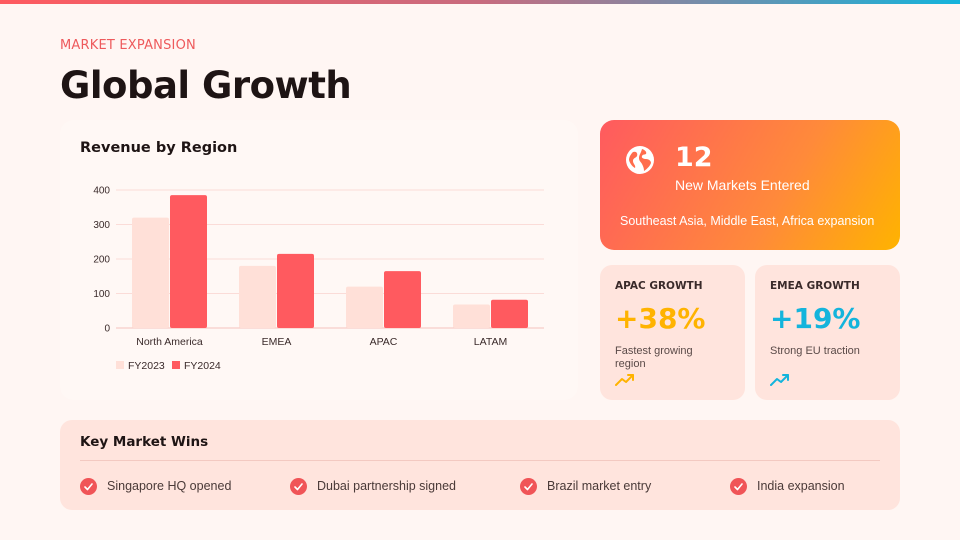 The image size is (960, 540). Describe the element at coordinates (206, 85) in the screenshot. I see `page-title: Global Growth` at that location.